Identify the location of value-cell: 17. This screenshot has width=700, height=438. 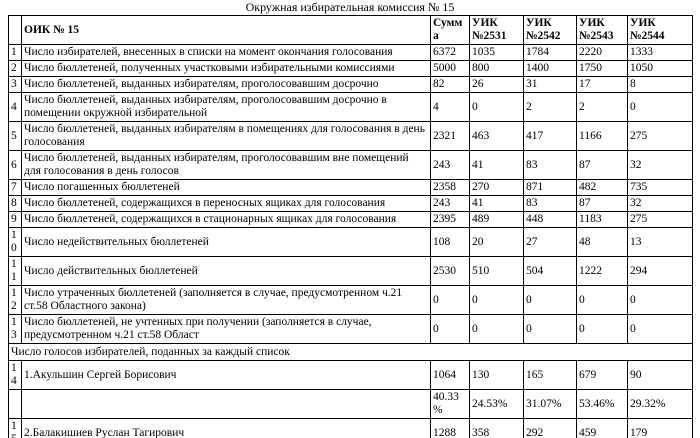
(602, 84).